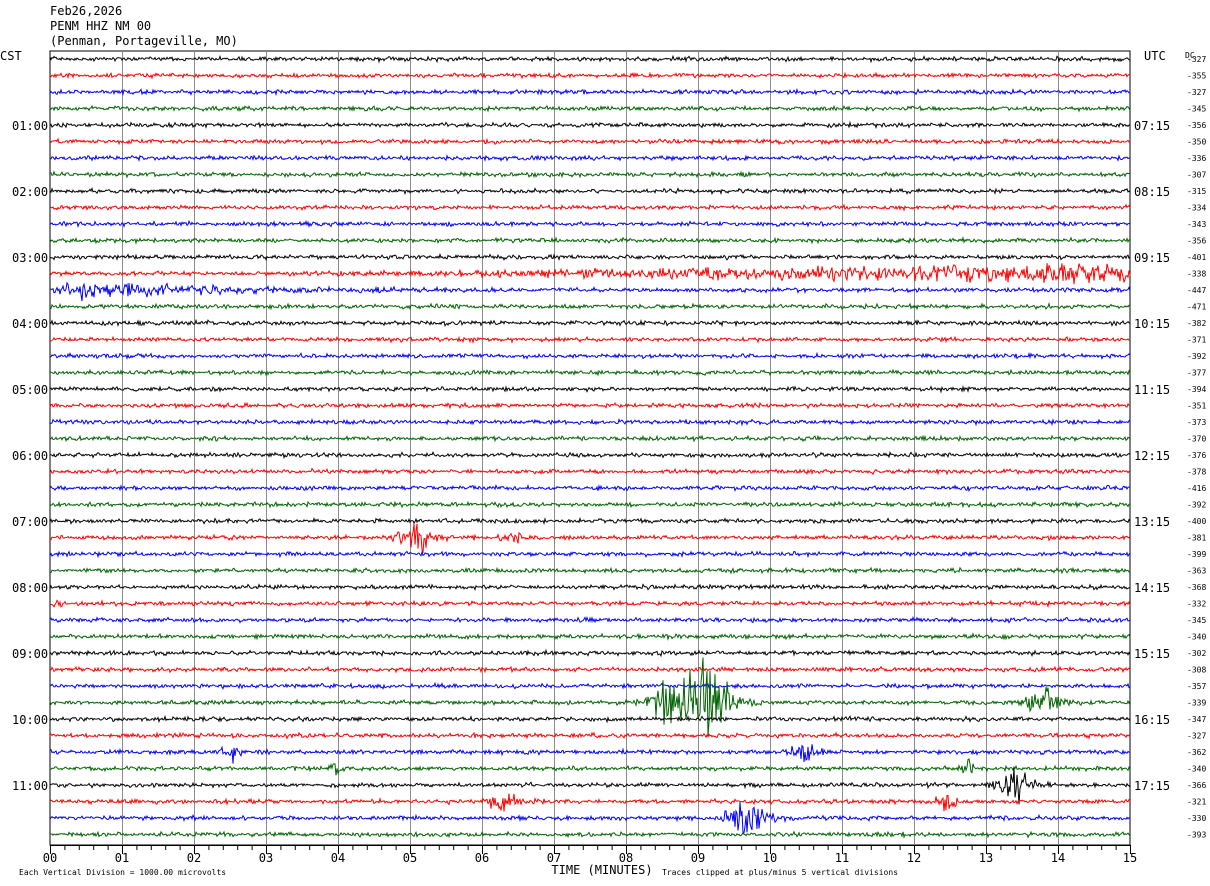  I want to click on x-tick-label: 08, so click(626, 858).